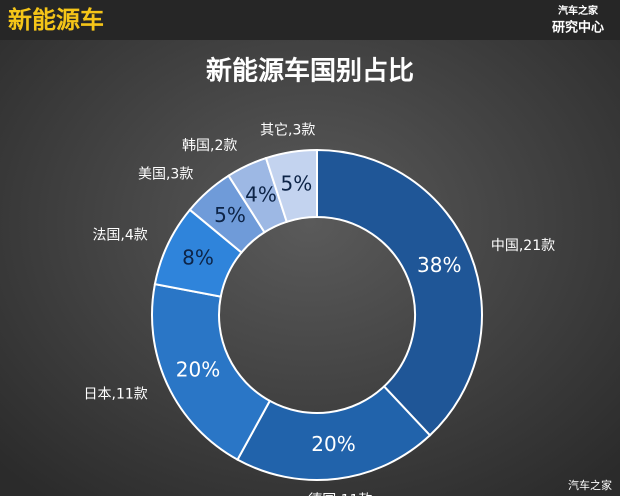  What do you see at coordinates (310, 71) in the screenshot?
I see `chart-title: 新能源车国别占比` at bounding box center [310, 71].